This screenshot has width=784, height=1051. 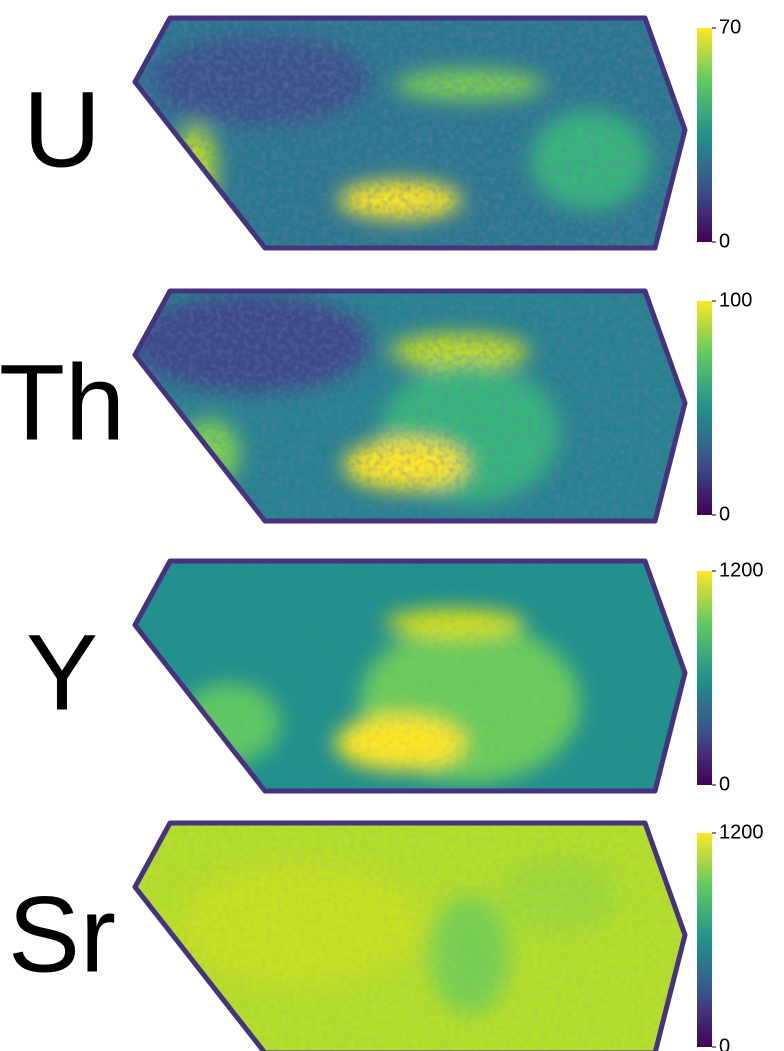 I want to click on colorbar-tick-label: 70, so click(x=730, y=27).